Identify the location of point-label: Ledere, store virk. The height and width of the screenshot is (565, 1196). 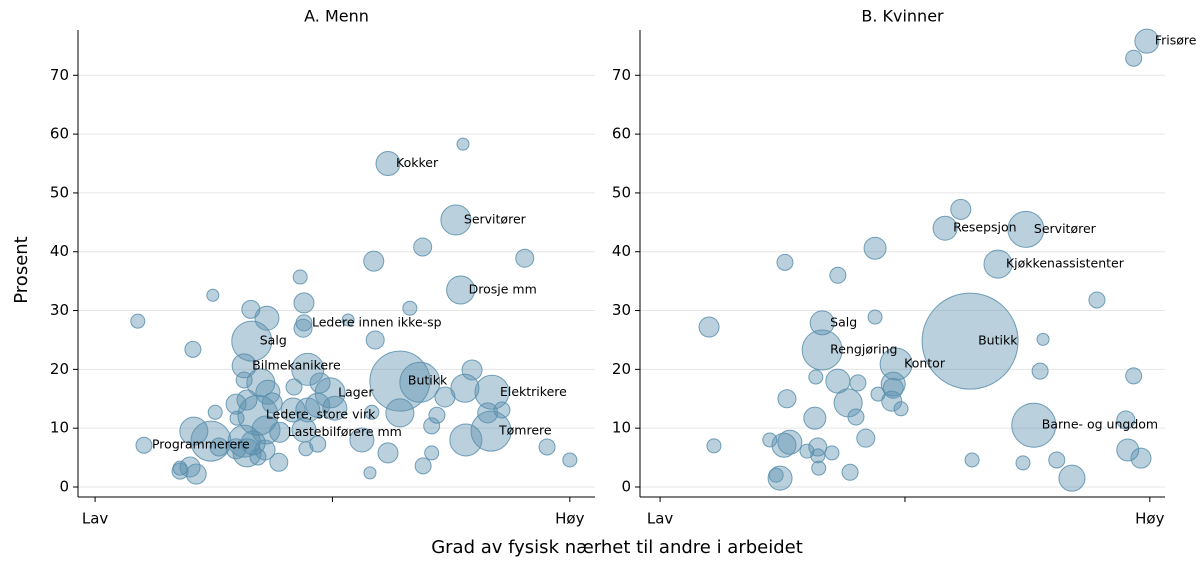
(321, 414).